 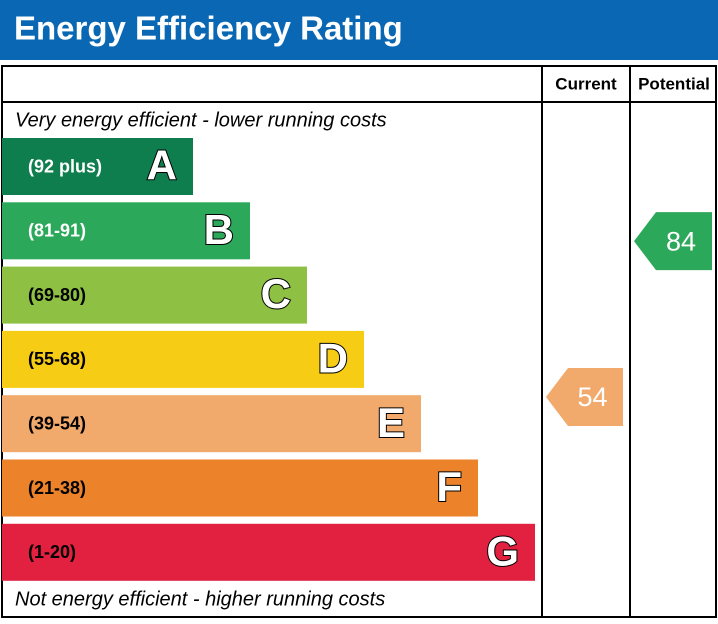 I want to click on potential-value: 84, so click(x=681, y=241).